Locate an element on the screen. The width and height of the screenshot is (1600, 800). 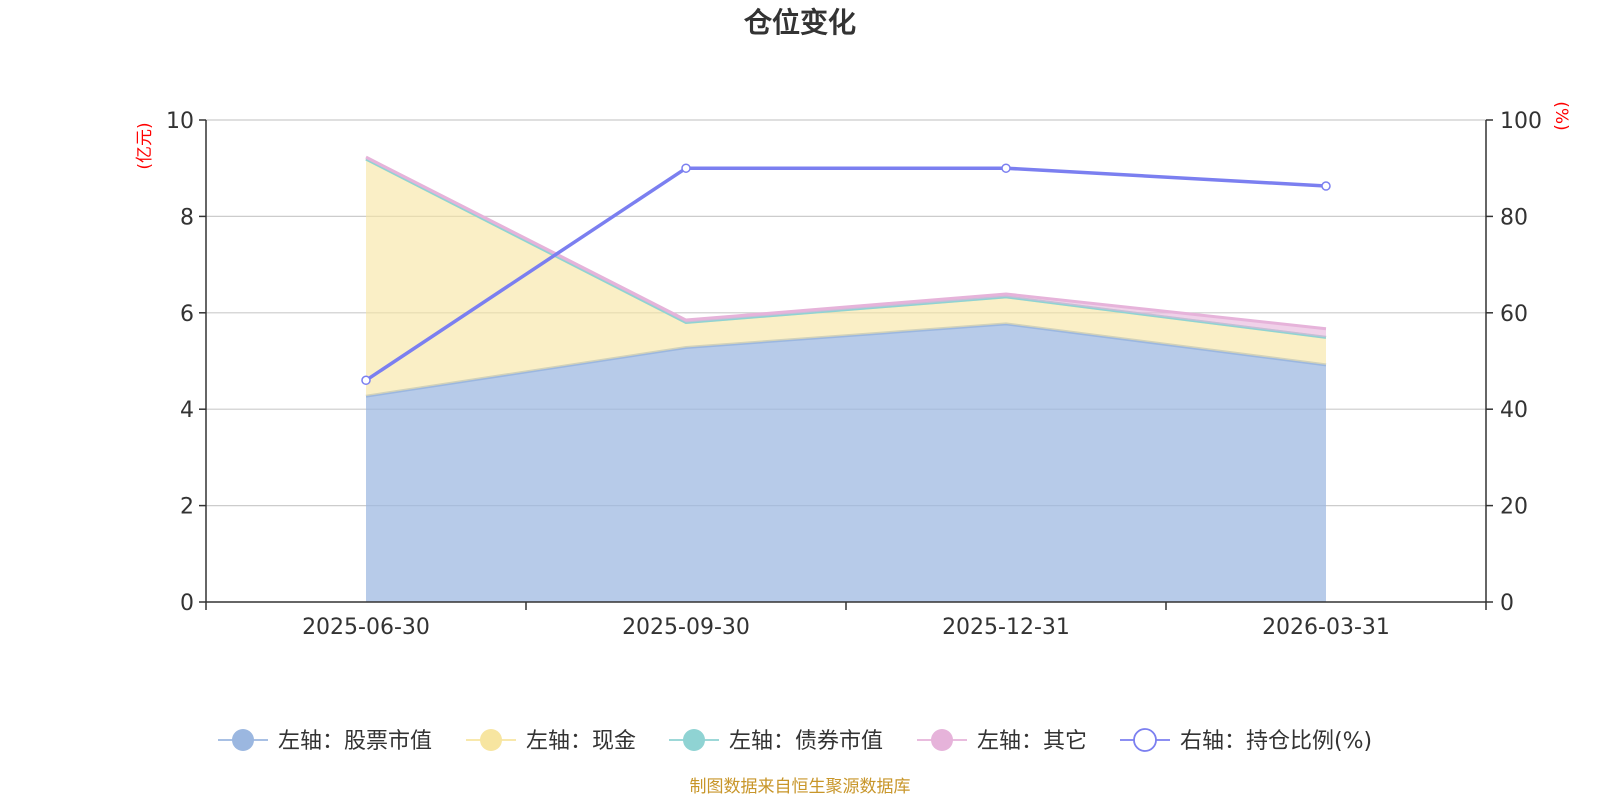
right-axis-tick-label: 20 is located at coordinates (1514, 507).